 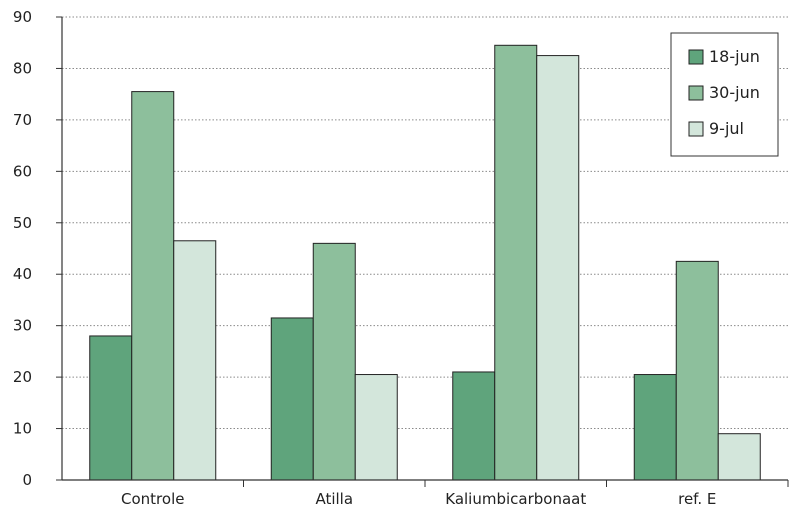 I want to click on y-tick-label: 60, so click(x=22, y=171).